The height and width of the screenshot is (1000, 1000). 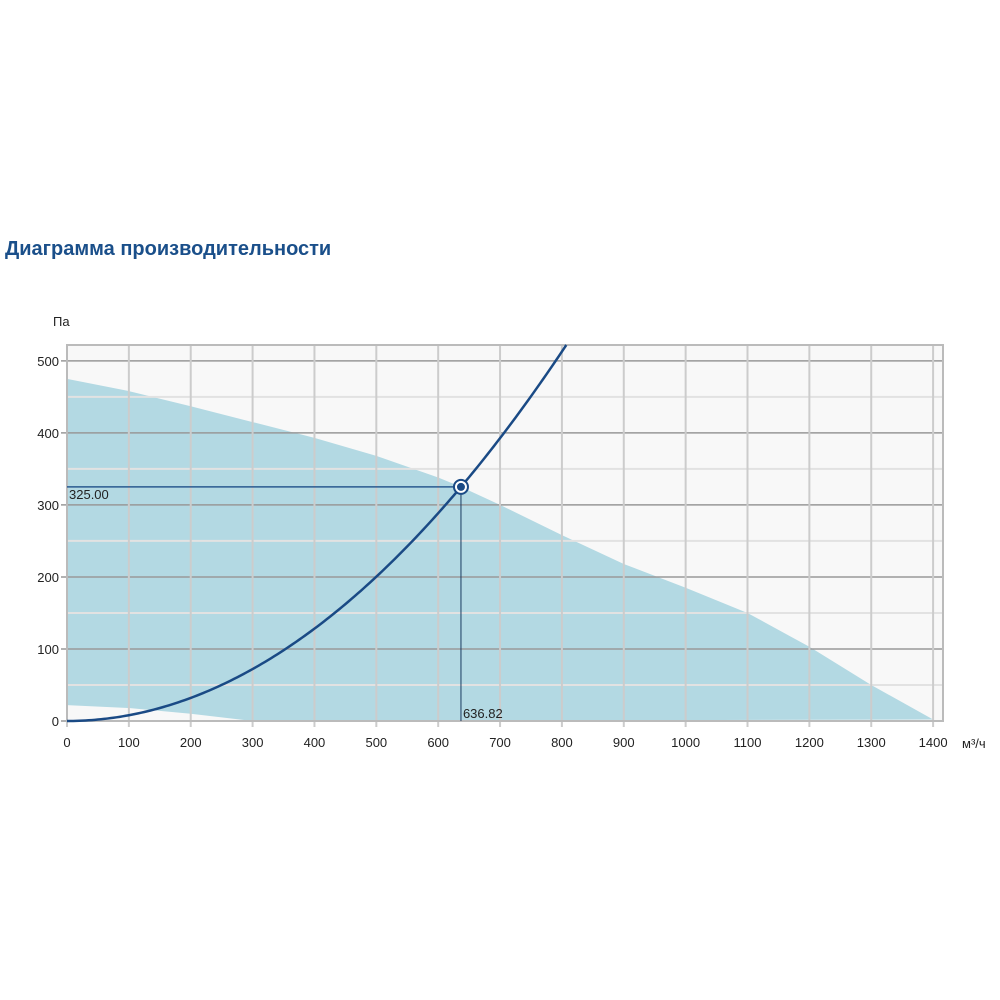 I want to click on x-tick-label: 1100, so click(x=748, y=742).